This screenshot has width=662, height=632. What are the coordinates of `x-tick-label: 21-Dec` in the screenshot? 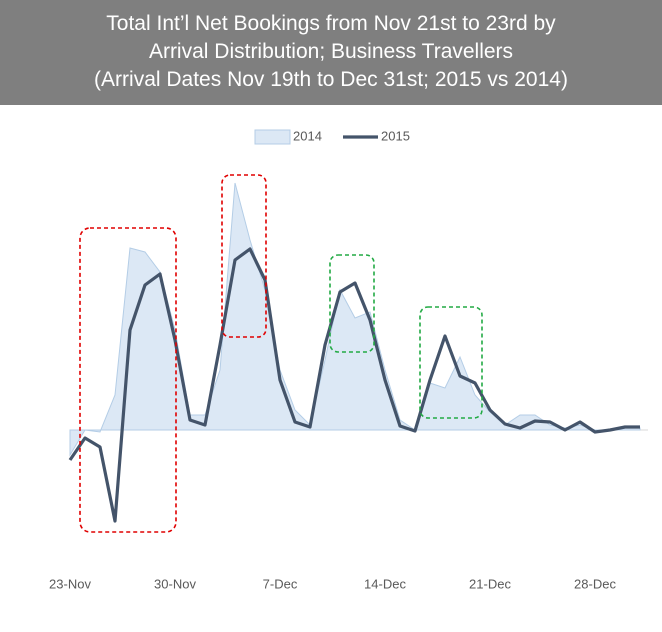 It's located at (490, 583).